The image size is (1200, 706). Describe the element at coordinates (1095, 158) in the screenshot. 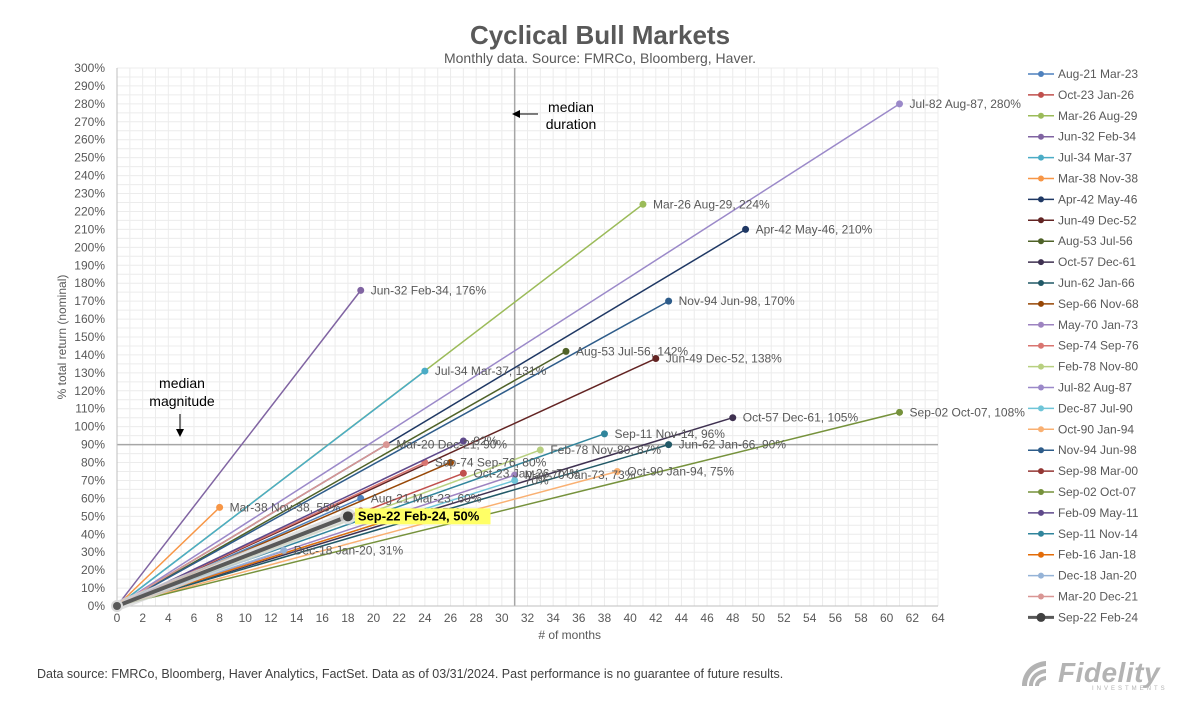

I see `legend-entry: Jul-34 Mar-37` at that location.